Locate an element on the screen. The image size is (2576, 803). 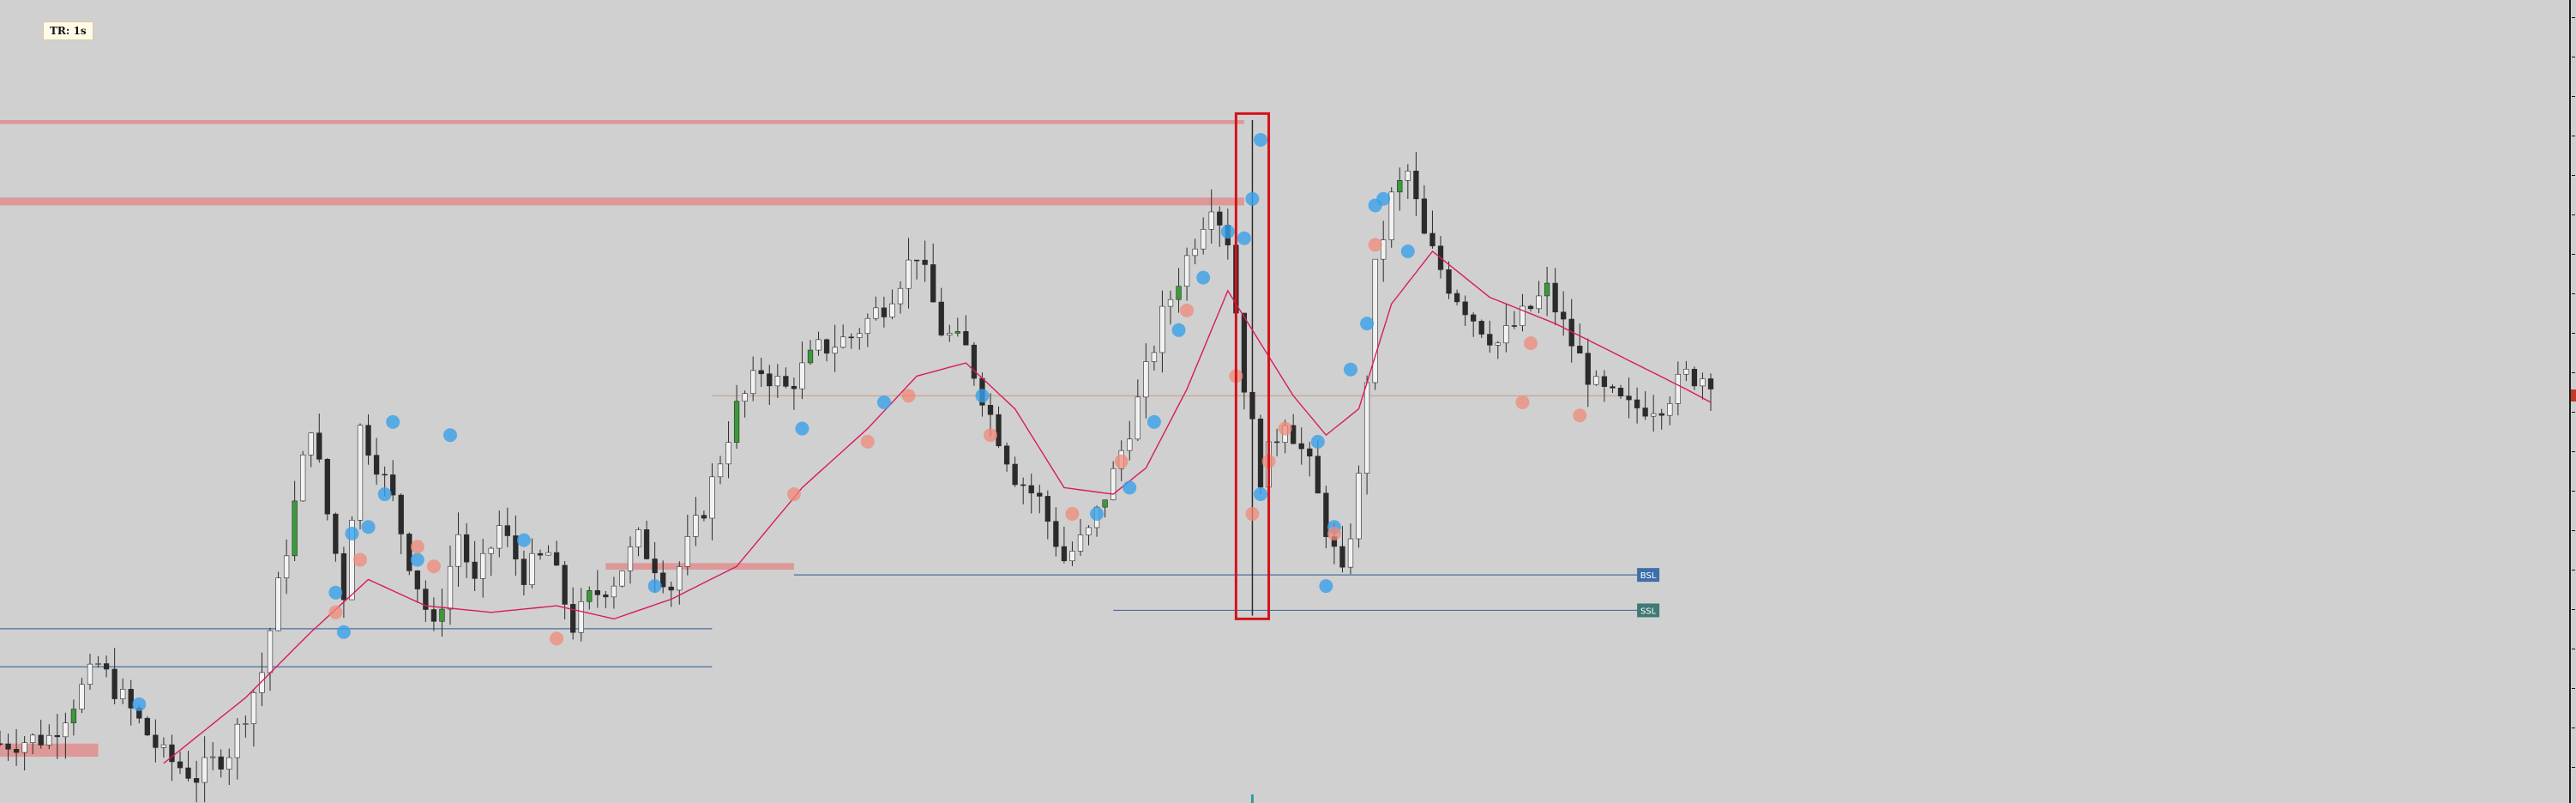
marker-red is located at coordinates (1121, 461).